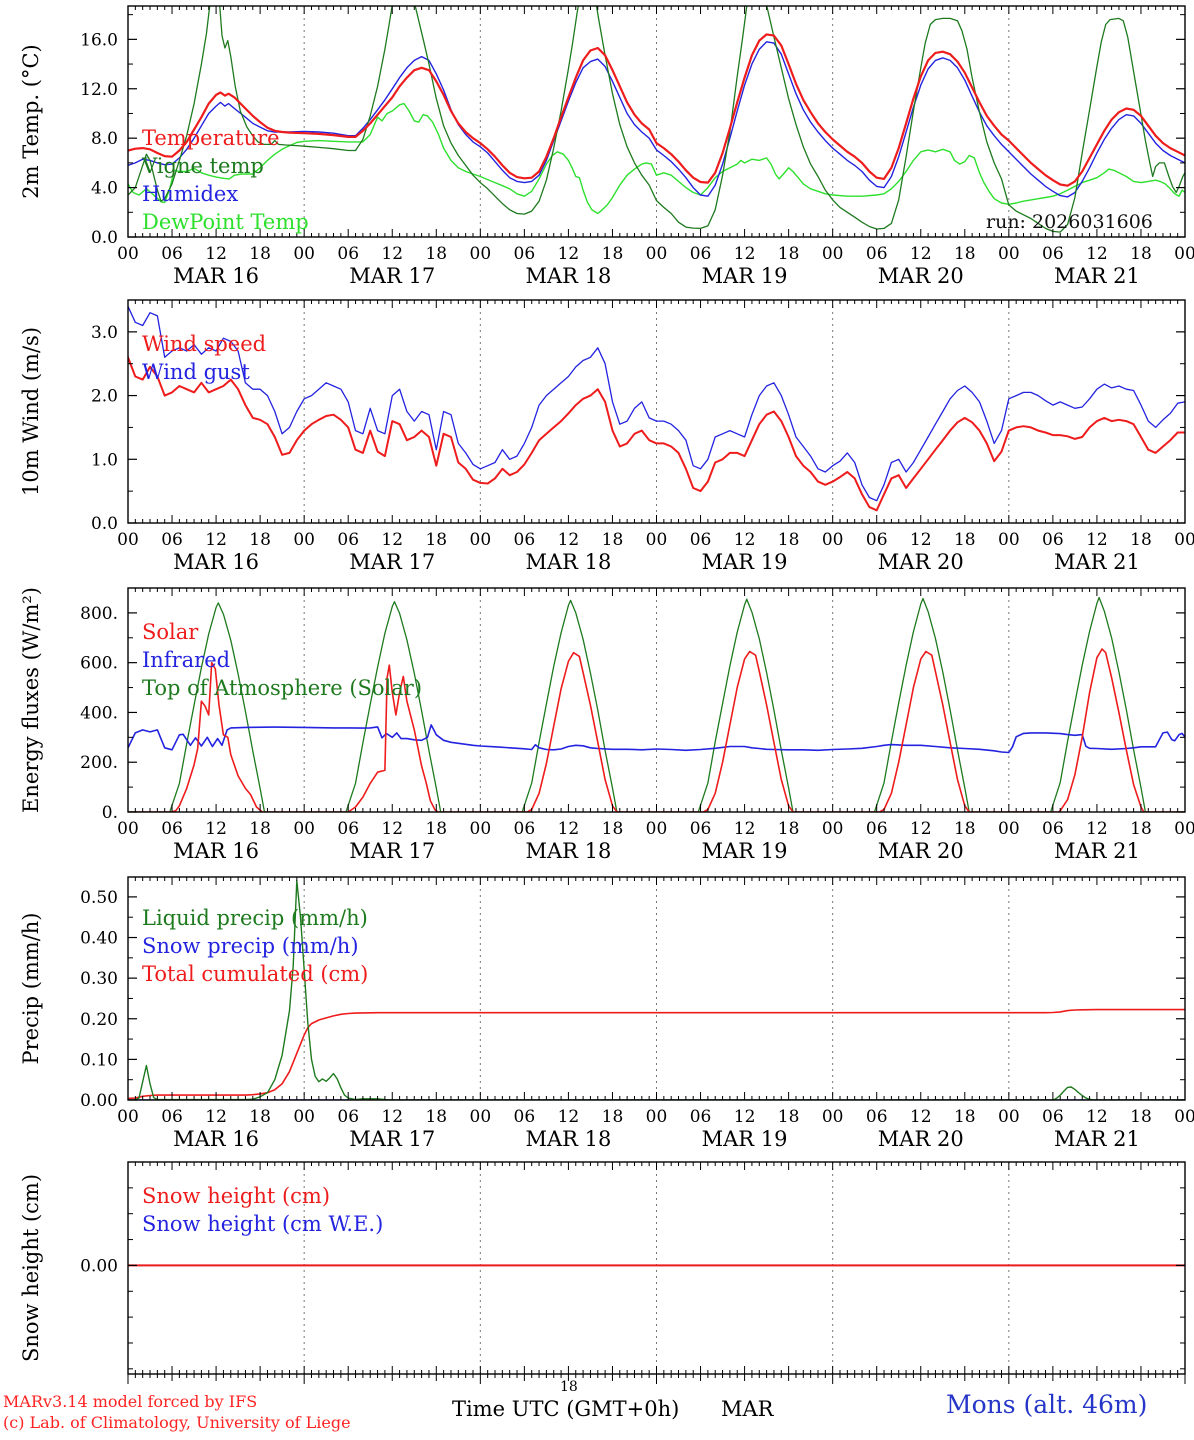 The image size is (1194, 1440). Describe the element at coordinates (104, 238) in the screenshot. I see `ytick-label: 0.0` at that location.